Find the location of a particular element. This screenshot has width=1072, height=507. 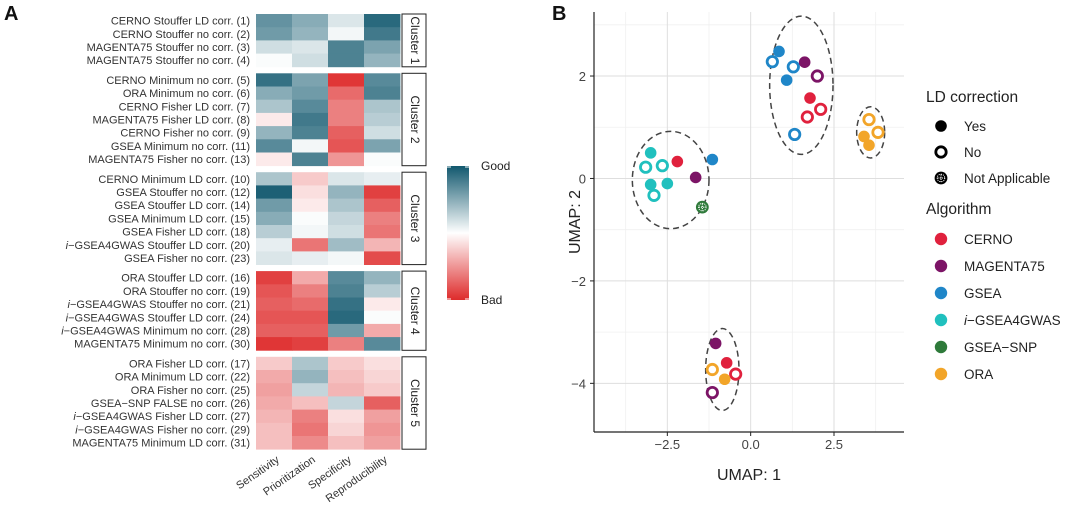

row-label-rest: −GSEA4GWAS Minimum no corr. (28) is located at coordinates (157, 332).